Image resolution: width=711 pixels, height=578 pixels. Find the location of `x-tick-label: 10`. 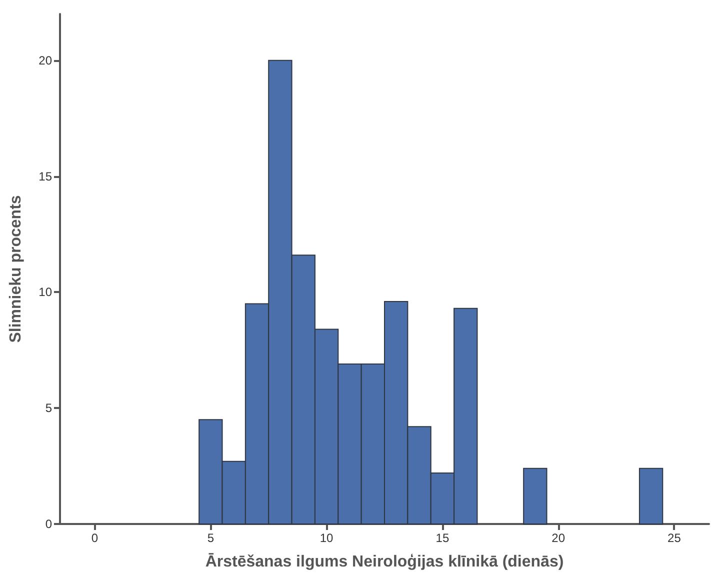

x-tick-label: 10 is located at coordinates (327, 538).